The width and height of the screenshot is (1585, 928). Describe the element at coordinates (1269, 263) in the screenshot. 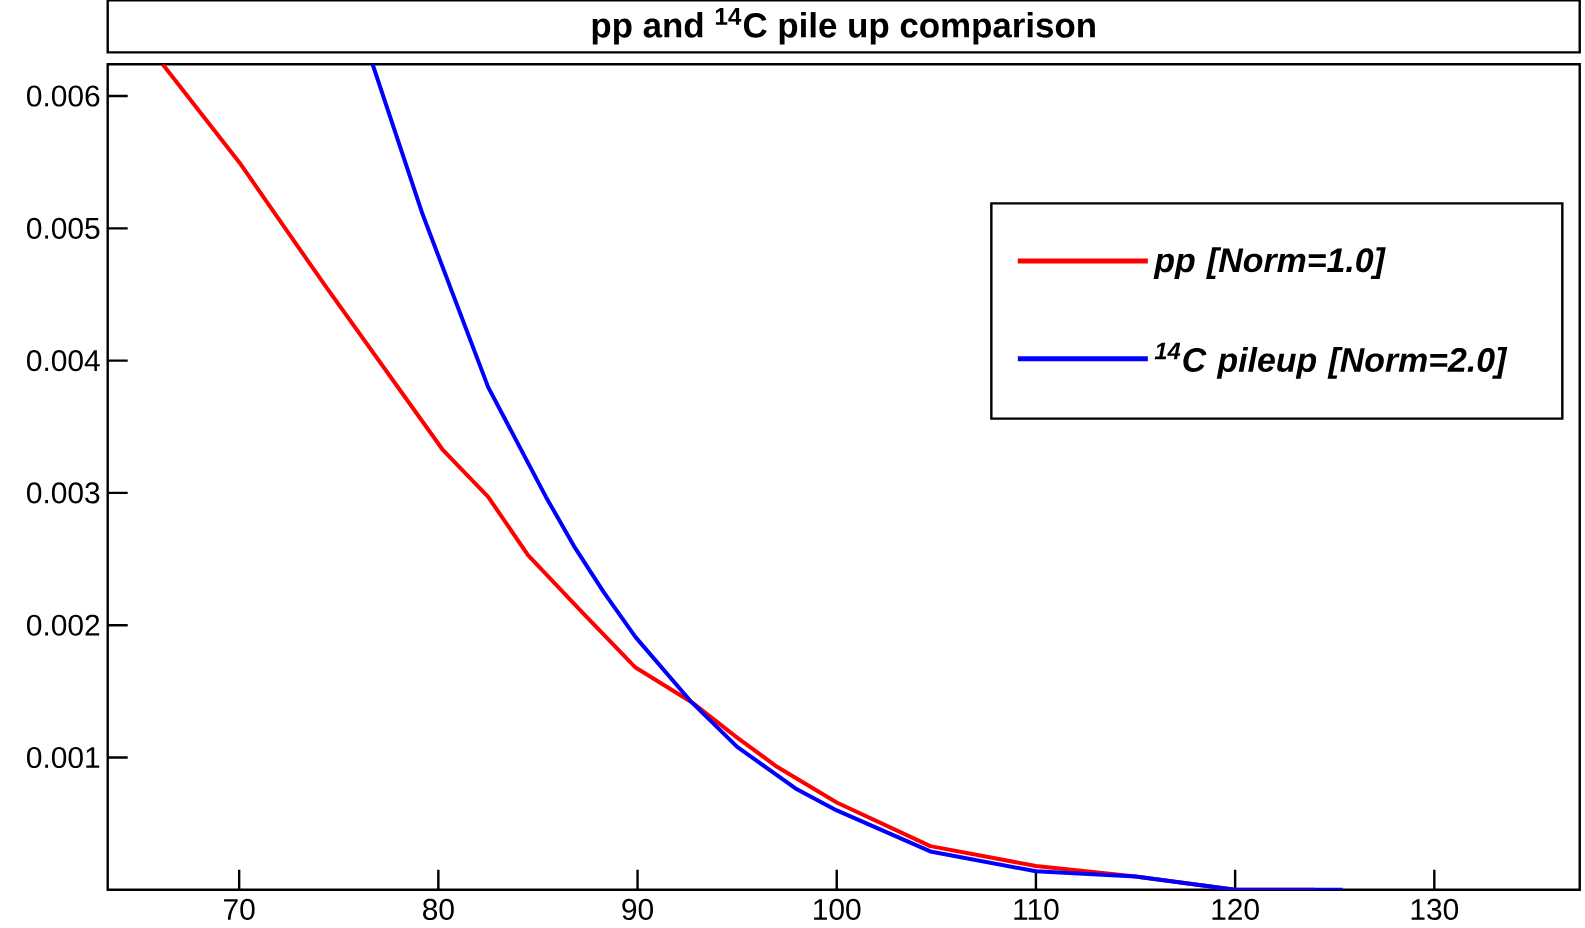

I see `legend-label: pp [Norm=1.0]` at that location.